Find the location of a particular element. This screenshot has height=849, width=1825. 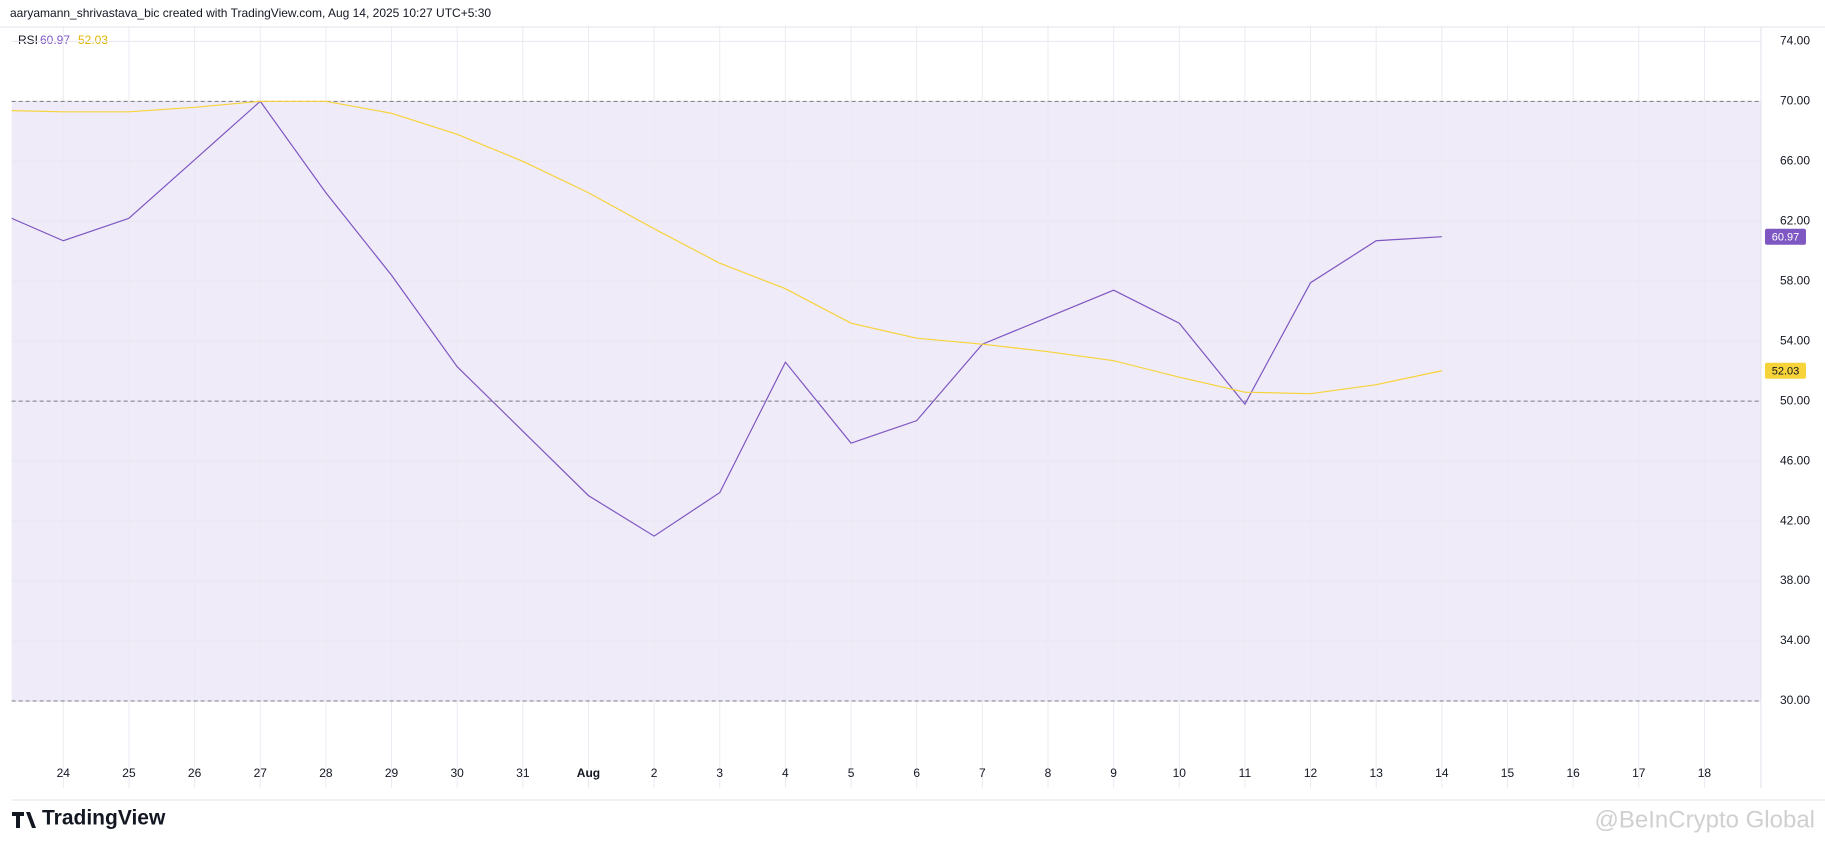

x-tick-label: 24 is located at coordinates (64, 773).